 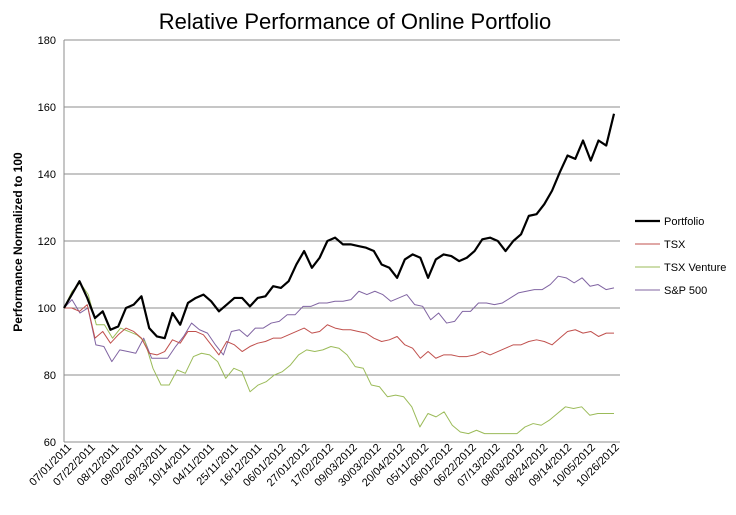 What do you see at coordinates (339, 331) in the screenshot?
I see `series-line-tsx` at bounding box center [339, 331].